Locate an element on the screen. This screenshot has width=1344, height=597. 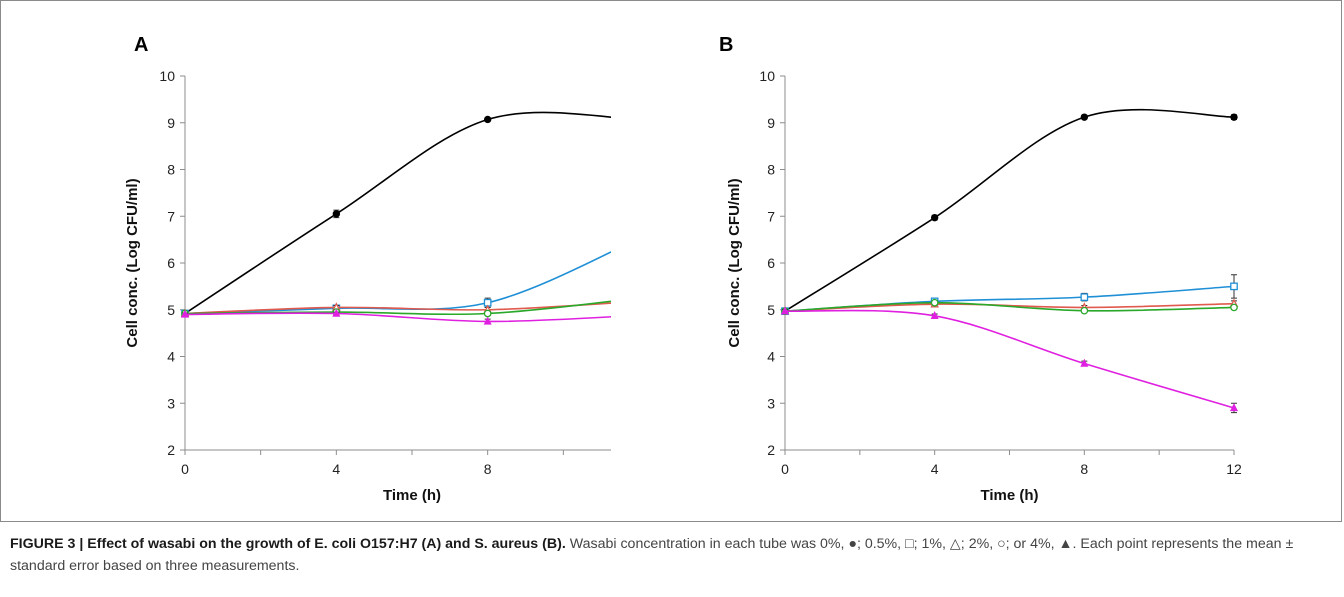
panel-label: B is located at coordinates (726, 45).